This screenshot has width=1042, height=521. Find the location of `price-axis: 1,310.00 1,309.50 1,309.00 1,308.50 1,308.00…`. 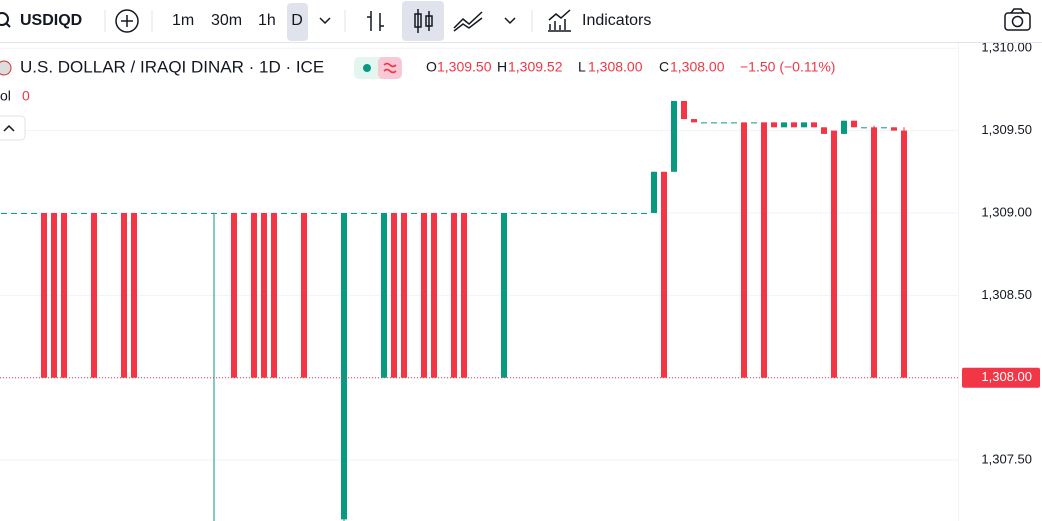

price-axis: 1,310.00 1,309.50 1,309.00 1,308.50 1,308.00… is located at coordinates (999, 280).